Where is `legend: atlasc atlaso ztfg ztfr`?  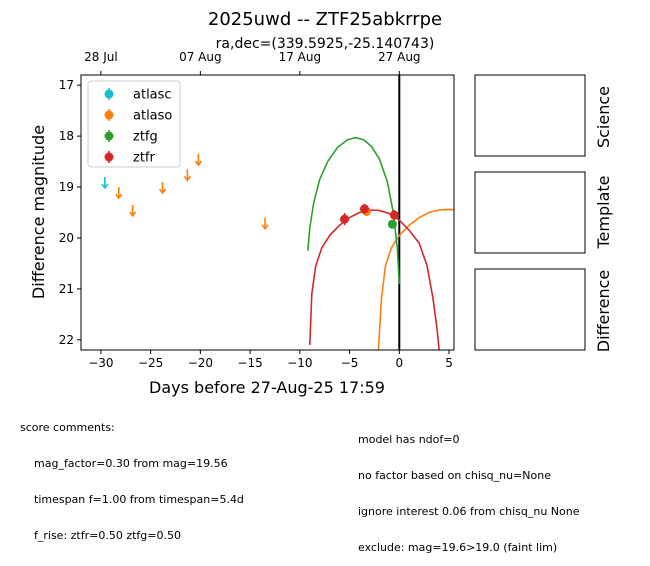 legend: atlasc atlaso ztfg ztfr is located at coordinates (134, 124).